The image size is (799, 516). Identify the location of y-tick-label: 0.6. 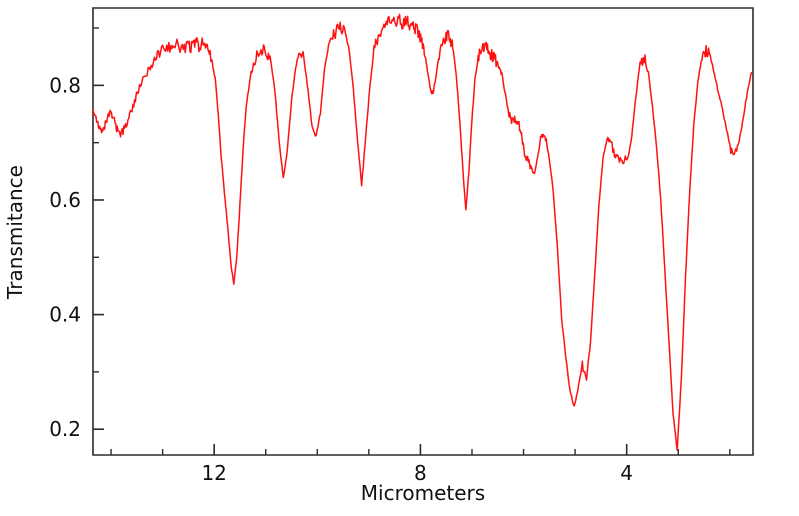
(65, 200).